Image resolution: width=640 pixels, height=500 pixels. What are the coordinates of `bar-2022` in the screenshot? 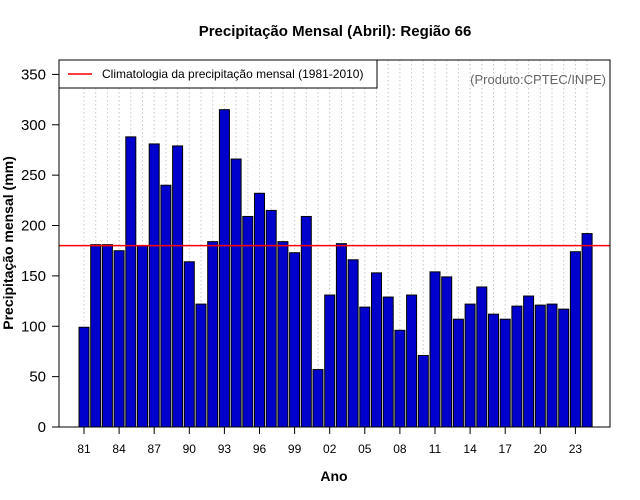 It's located at (564, 368).